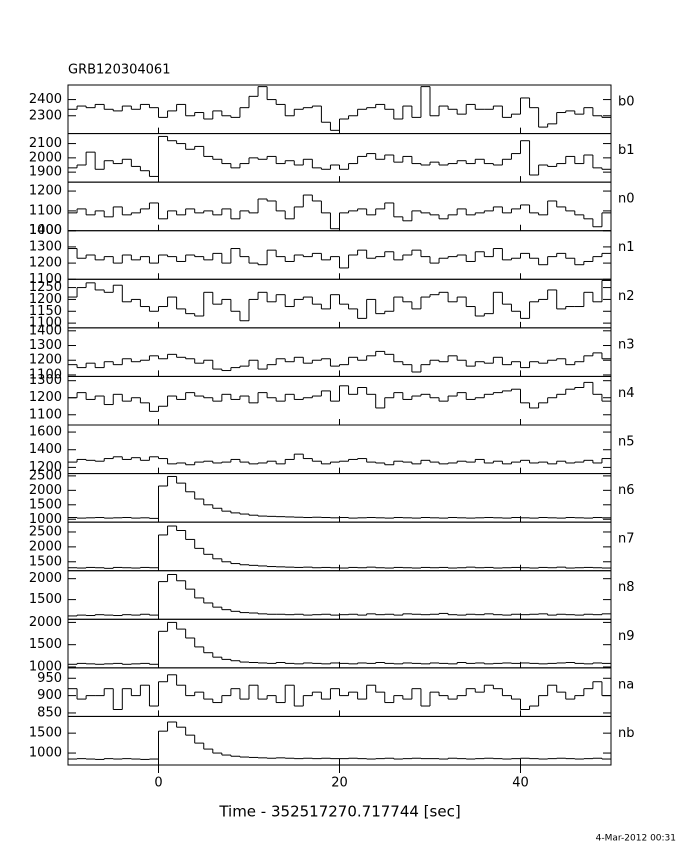  Describe the element at coordinates (626, 247) in the screenshot. I see `panel-label: n1` at that location.